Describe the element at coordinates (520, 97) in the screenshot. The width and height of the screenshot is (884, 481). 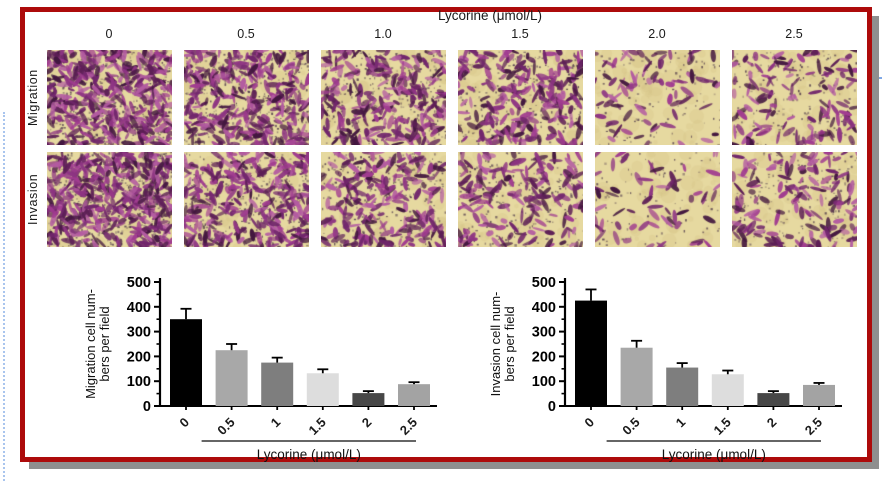
I see `micrograph-migration-1.5` at that location.